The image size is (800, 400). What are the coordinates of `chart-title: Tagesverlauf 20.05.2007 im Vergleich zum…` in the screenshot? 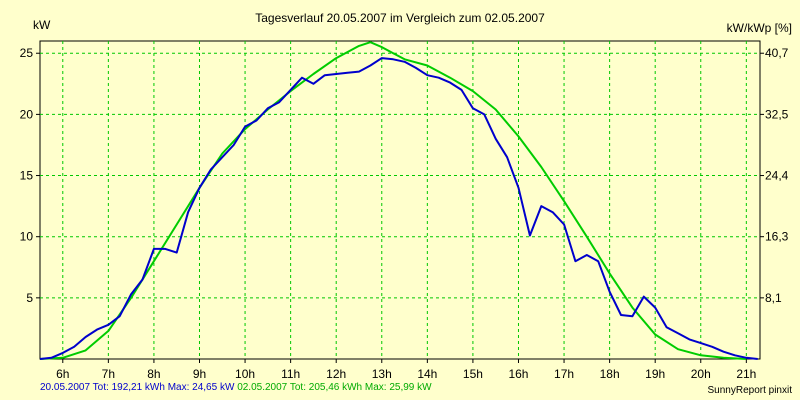 It's located at (400, 18).